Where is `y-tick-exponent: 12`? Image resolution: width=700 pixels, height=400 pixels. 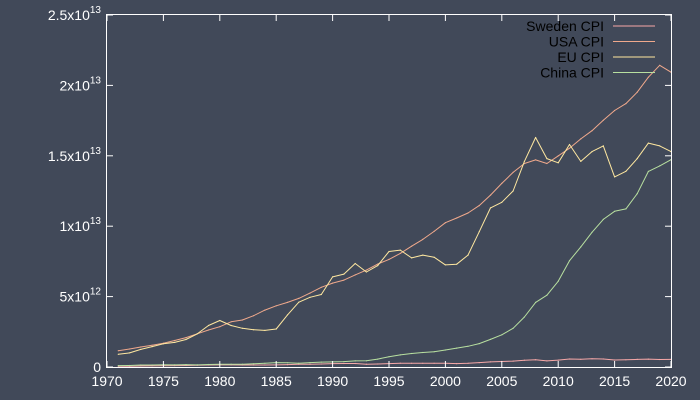
y-tick-exponent: 12 is located at coordinates (96, 292).